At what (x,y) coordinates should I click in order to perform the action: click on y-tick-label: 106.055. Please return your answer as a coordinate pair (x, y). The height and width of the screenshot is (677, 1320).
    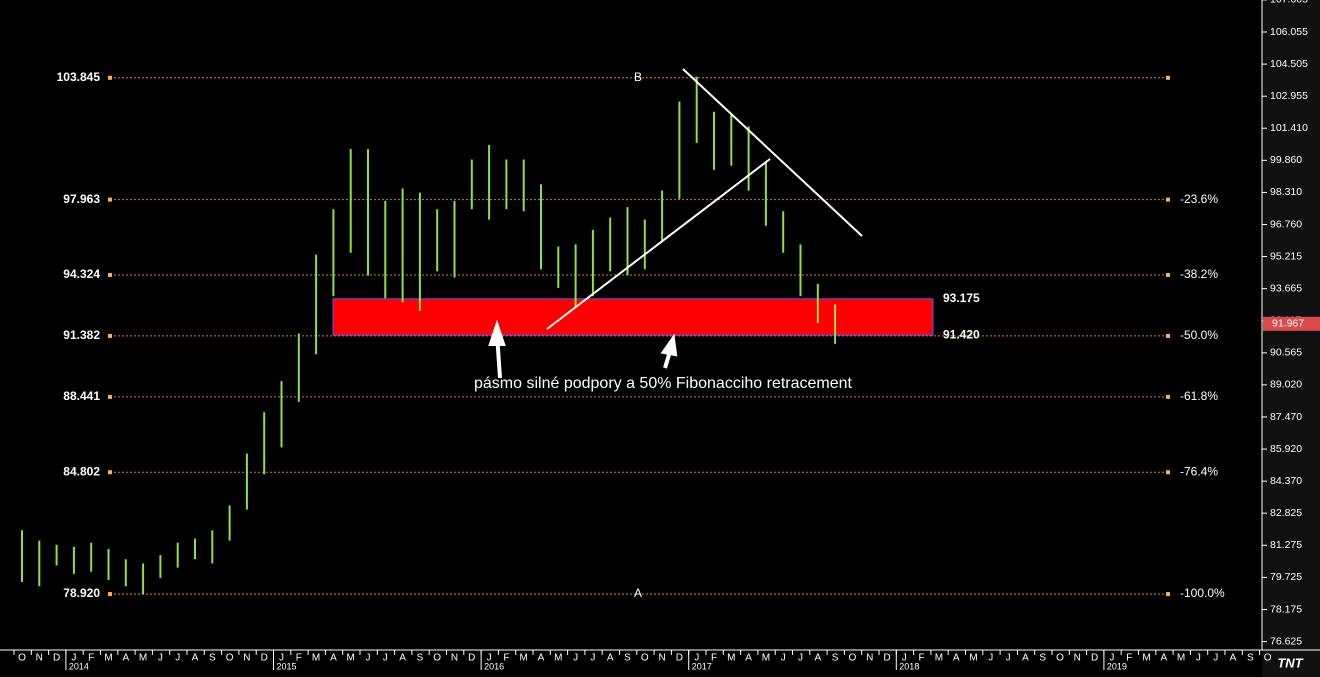
    Looking at the image, I should click on (1289, 32).